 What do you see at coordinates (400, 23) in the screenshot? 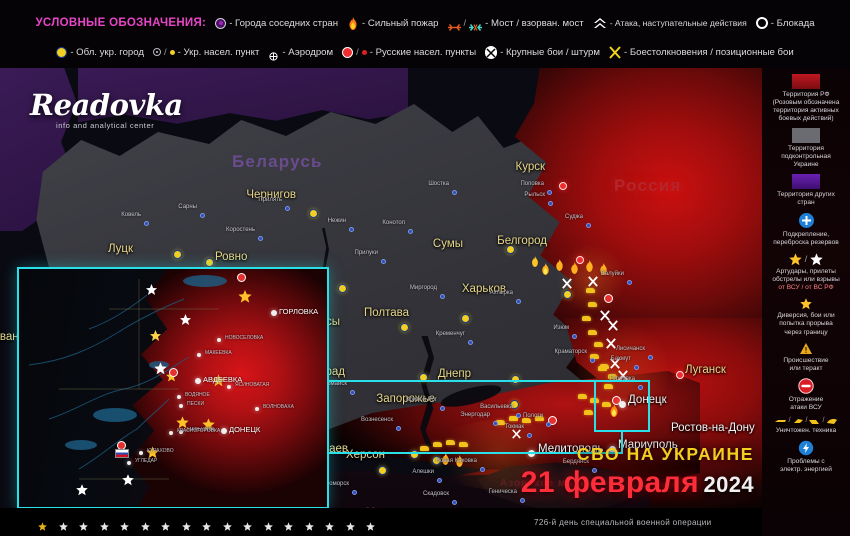
I see `legend-label: - Сильный пожар` at bounding box center [400, 23].